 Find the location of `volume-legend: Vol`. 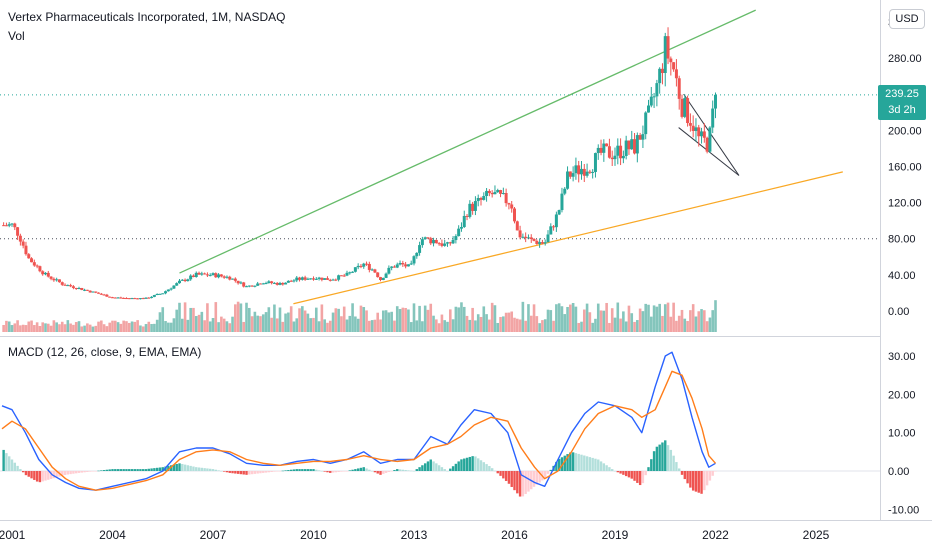

volume-legend: Vol is located at coordinates (16, 36).